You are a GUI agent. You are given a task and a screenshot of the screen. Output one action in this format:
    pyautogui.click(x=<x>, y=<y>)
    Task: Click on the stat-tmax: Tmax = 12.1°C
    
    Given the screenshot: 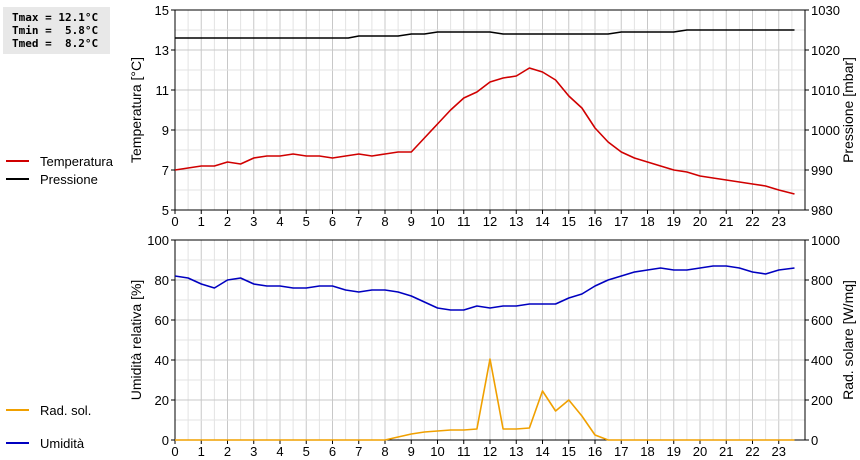 What is the action you would take?
    pyautogui.click(x=55, y=17)
    